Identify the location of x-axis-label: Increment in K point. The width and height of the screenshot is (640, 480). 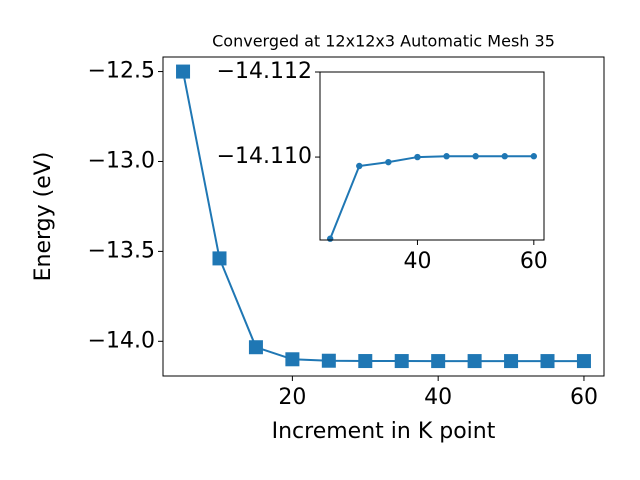
(384, 431).